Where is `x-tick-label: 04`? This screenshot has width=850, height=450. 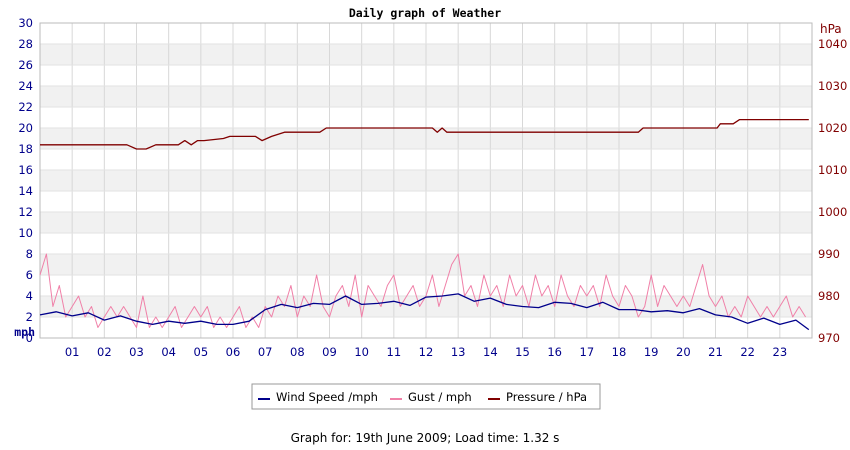 x-tick-label: 04 is located at coordinates (168, 352).